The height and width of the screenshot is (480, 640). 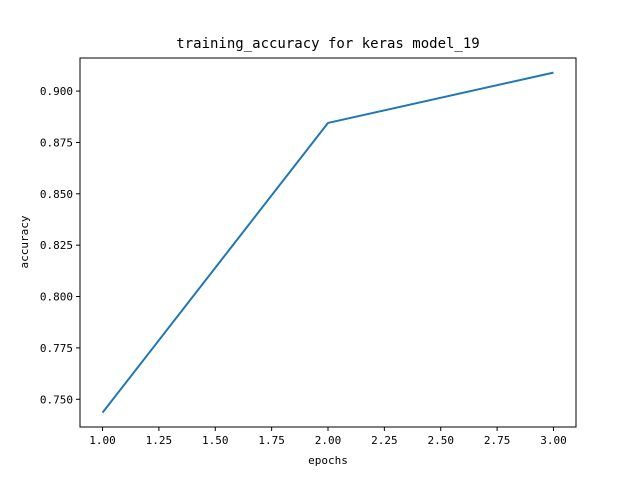 I want to click on x-tick-label: 1.00, so click(x=102, y=440).